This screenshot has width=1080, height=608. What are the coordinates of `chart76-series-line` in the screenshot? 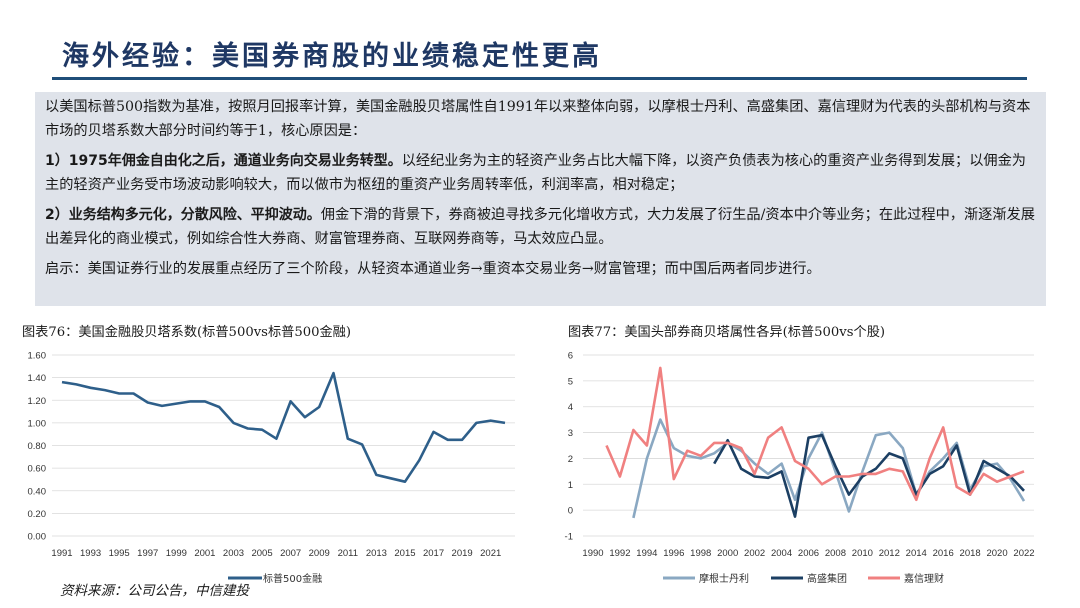 It's located at (283, 427).